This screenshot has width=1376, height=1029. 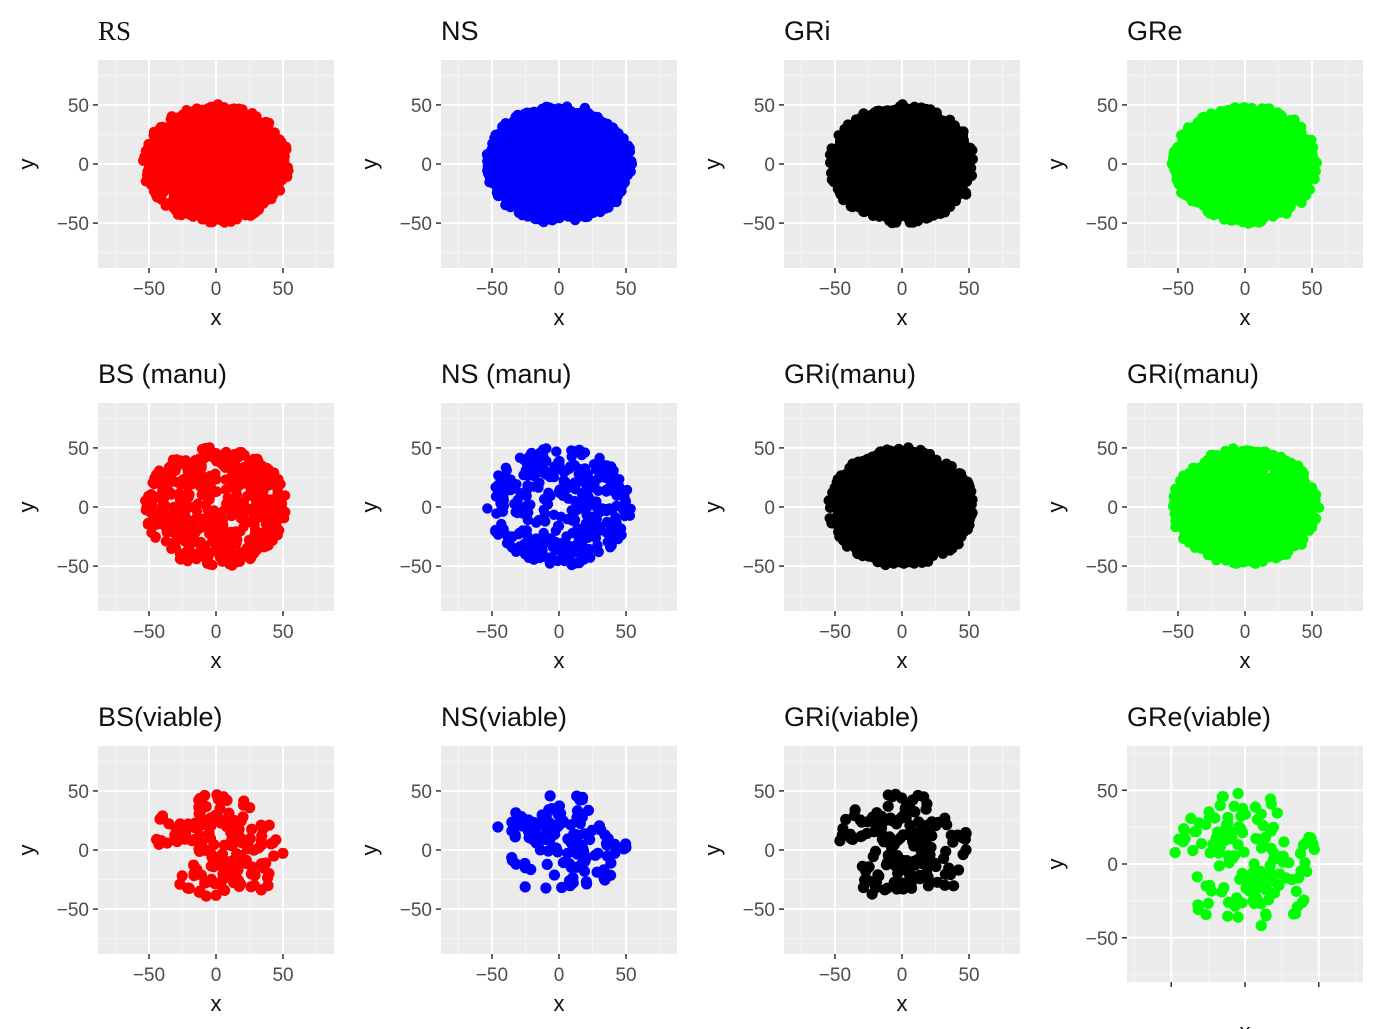 I want to click on x-tick-label: 50, so click(x=282, y=289).